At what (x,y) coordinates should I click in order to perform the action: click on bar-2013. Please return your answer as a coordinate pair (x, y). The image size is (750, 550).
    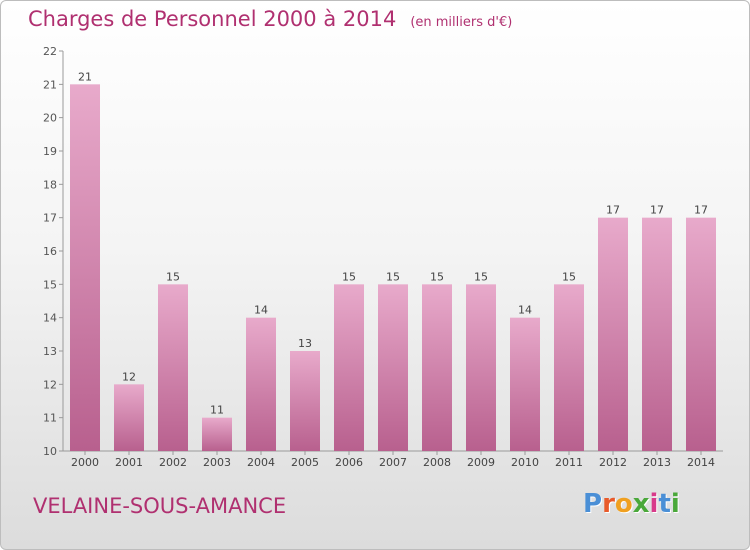
    Looking at the image, I should click on (657, 334).